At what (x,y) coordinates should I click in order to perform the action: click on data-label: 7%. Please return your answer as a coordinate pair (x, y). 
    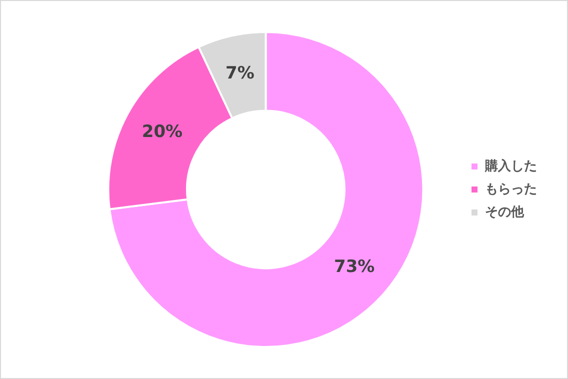
    Looking at the image, I should click on (240, 74).